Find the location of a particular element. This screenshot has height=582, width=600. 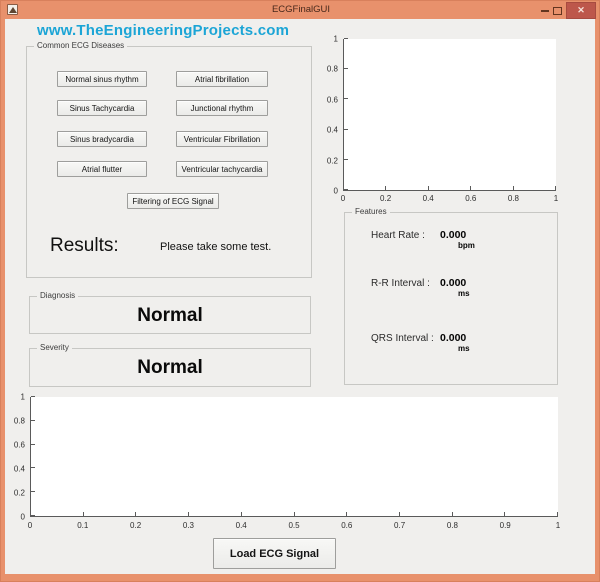

features-panel-label: Features is located at coordinates (371, 211).